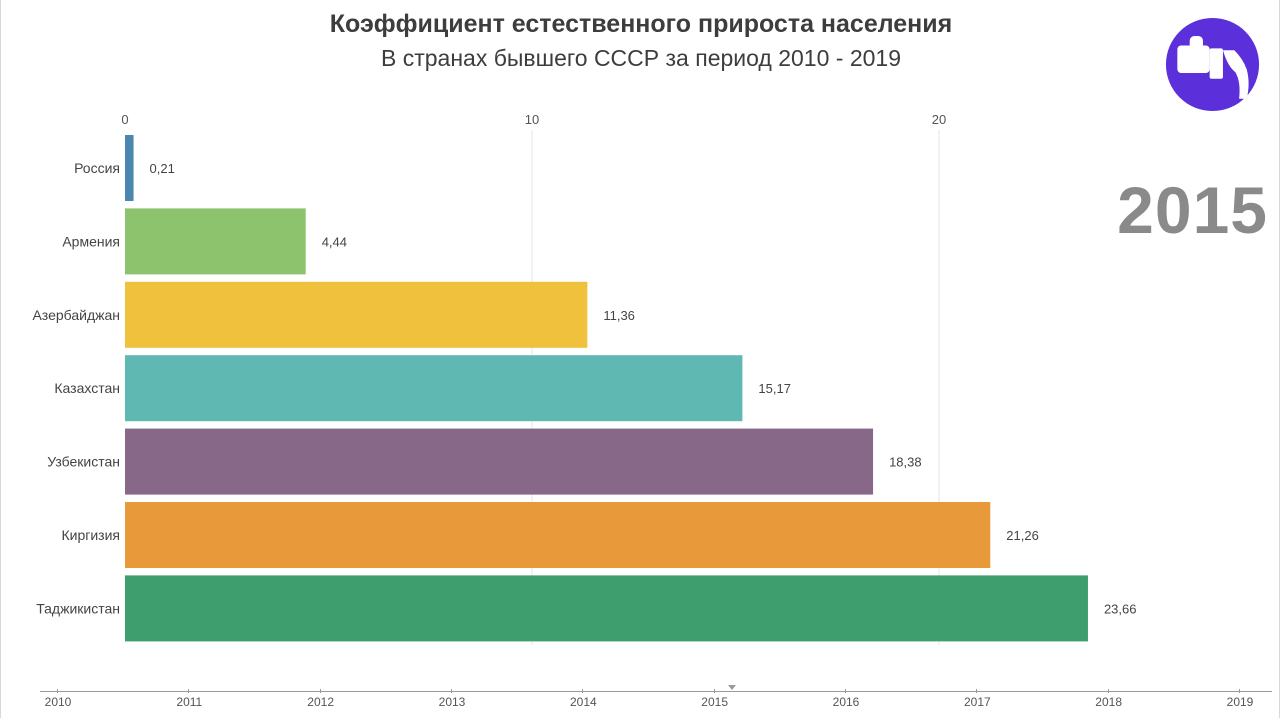 The height and width of the screenshot is (720, 1280). Describe the element at coordinates (162, 168) in the screenshot. I see `value-label: 0,21` at that location.